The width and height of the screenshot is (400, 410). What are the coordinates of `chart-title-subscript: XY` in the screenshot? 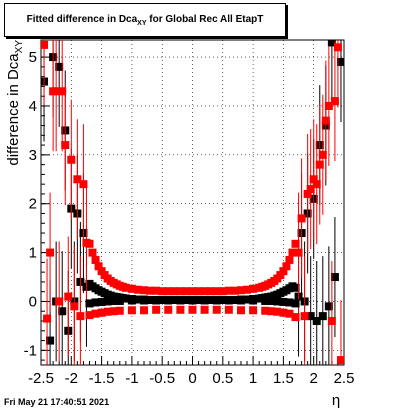 It's located at (142, 23).